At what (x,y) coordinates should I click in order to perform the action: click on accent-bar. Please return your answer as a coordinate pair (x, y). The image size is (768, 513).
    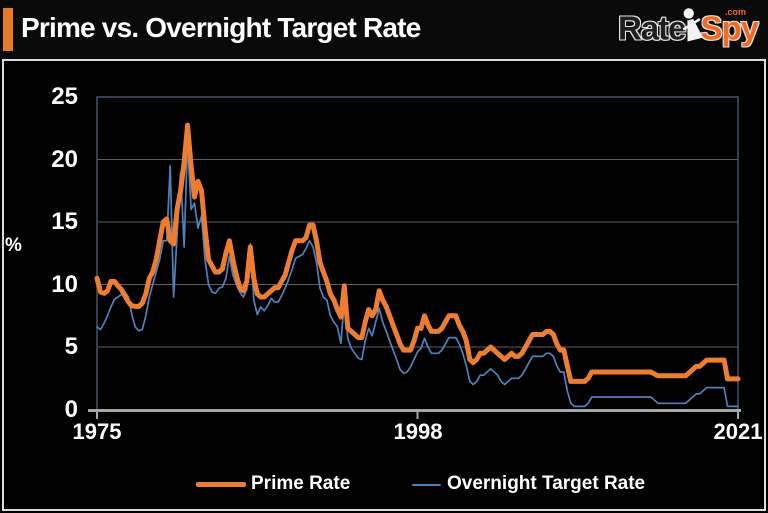
    Looking at the image, I should click on (8, 29).